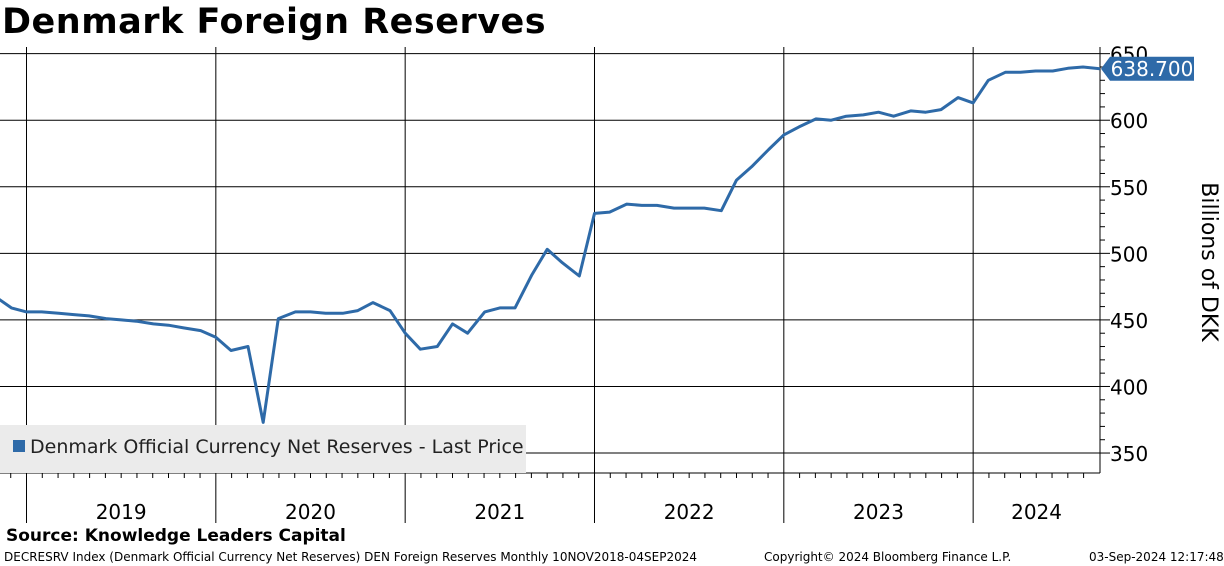  What do you see at coordinates (579, 512) in the screenshot?
I see `x-axis-year-labels: 2019 2020 2021 2022 2023 2024` at bounding box center [579, 512].